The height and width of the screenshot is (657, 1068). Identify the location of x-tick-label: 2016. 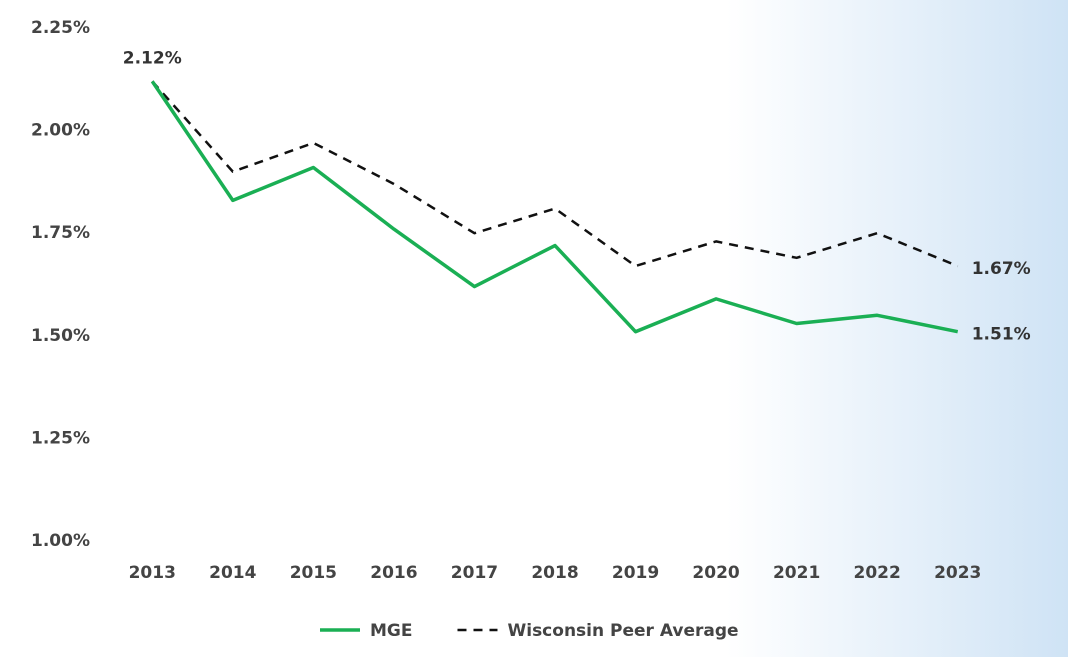
(393, 573).